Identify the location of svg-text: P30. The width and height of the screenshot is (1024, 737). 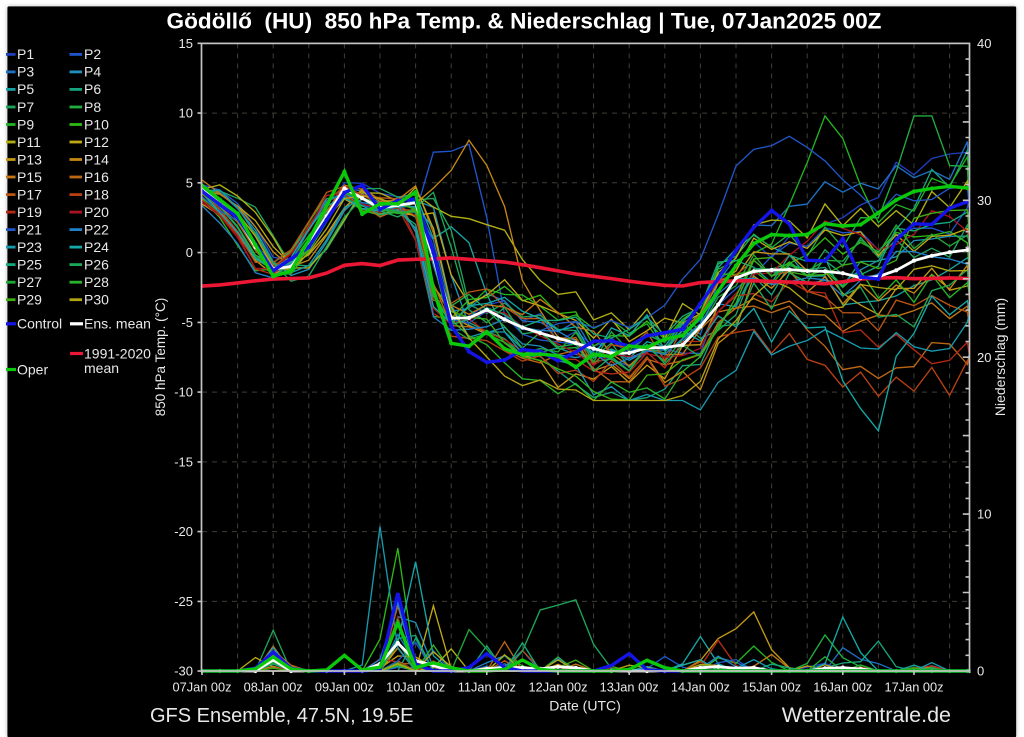
(96, 300).